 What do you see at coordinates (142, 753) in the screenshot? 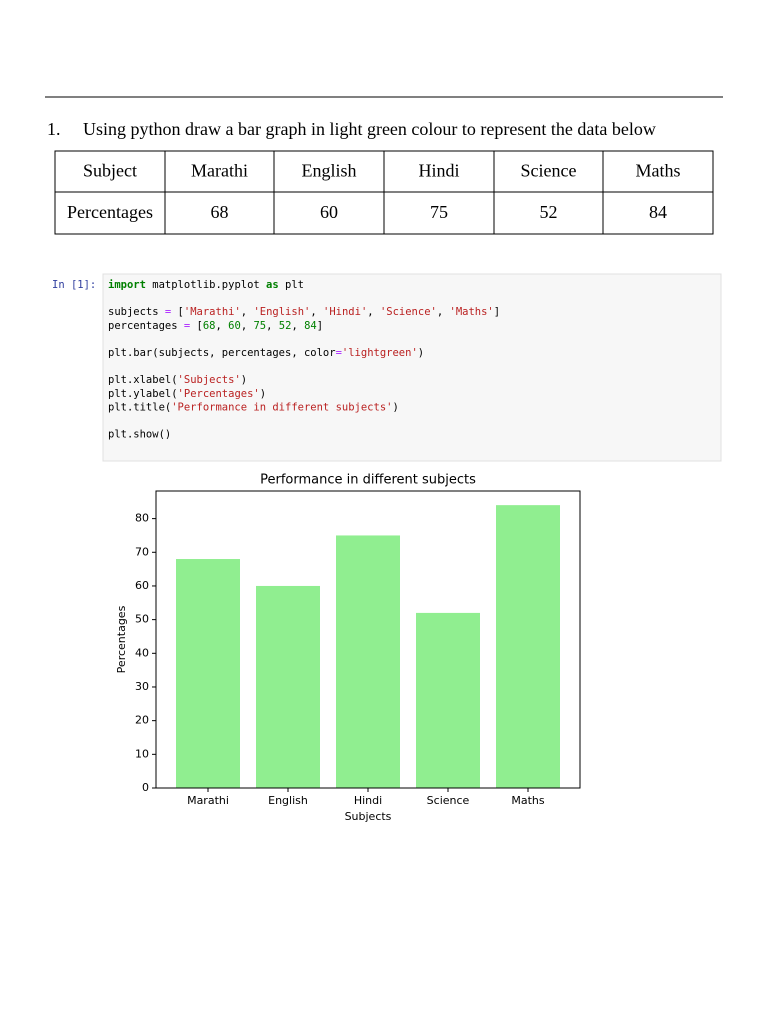
I see `y-tick-label: 10` at bounding box center [142, 753].